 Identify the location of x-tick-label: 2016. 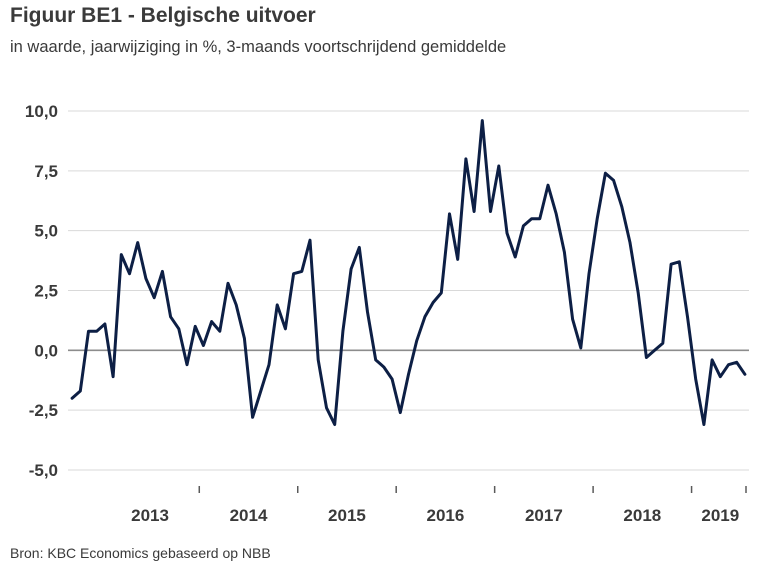
(446, 515).